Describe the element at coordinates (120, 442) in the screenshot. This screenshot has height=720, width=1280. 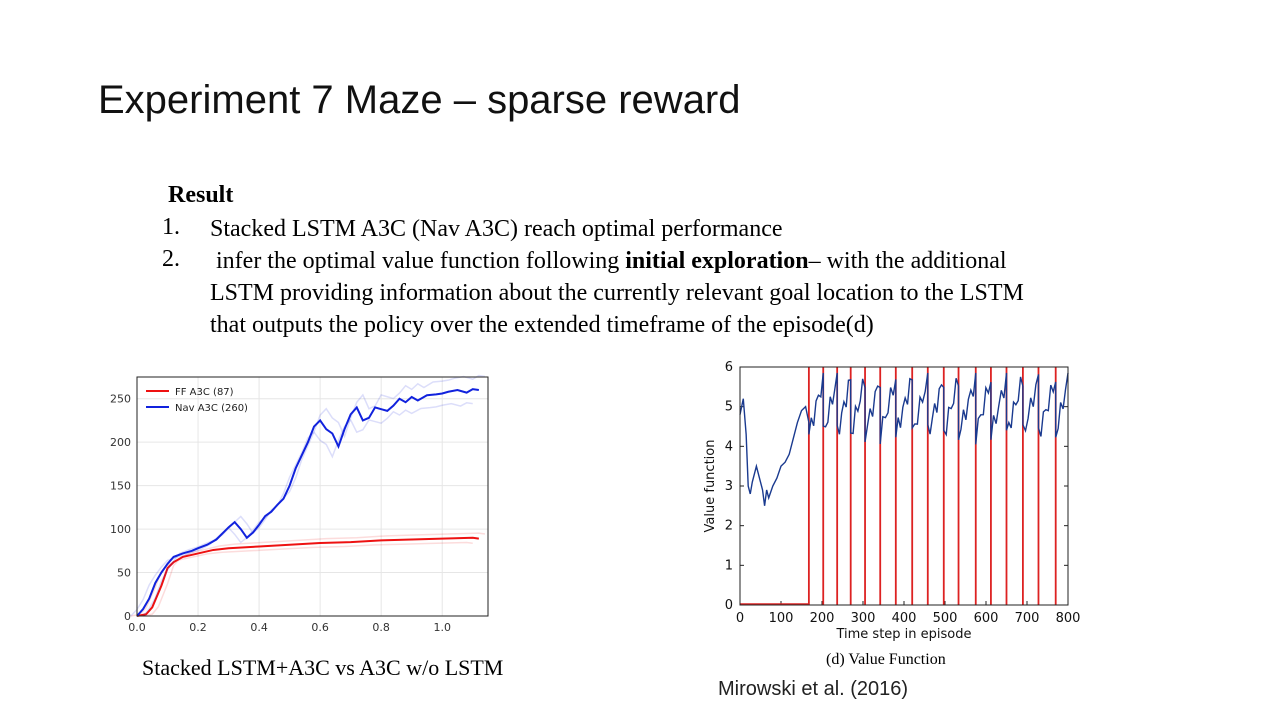
I see `y-tick-label: 200` at that location.